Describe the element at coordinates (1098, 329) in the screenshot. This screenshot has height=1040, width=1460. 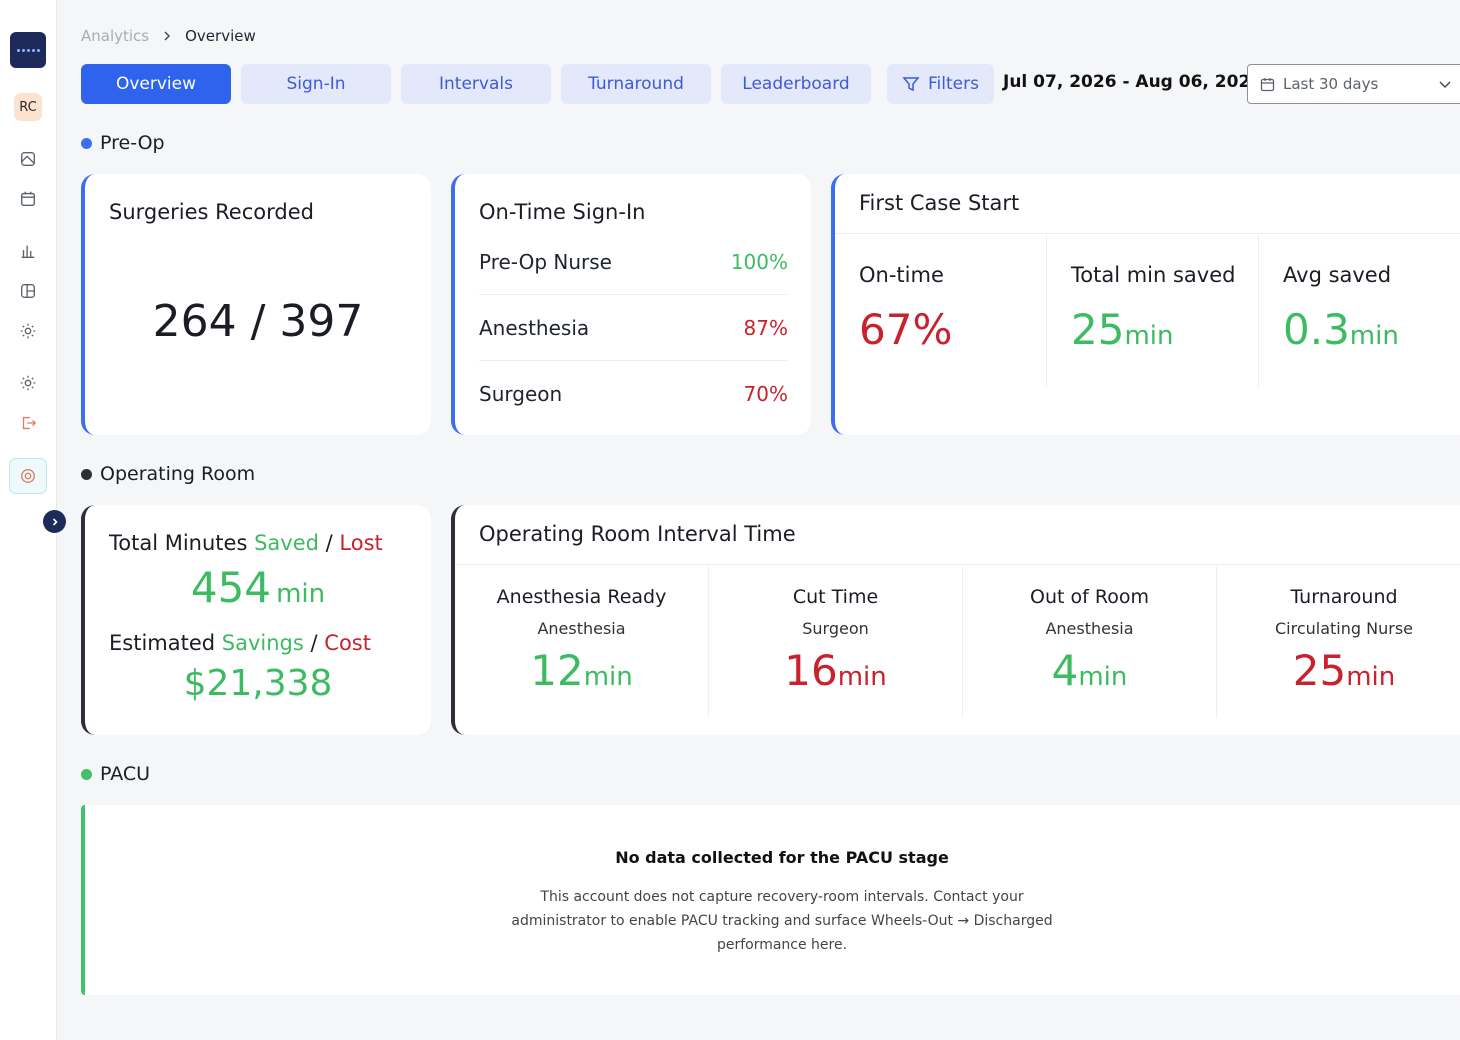
I see `stat-number: 25` at that location.